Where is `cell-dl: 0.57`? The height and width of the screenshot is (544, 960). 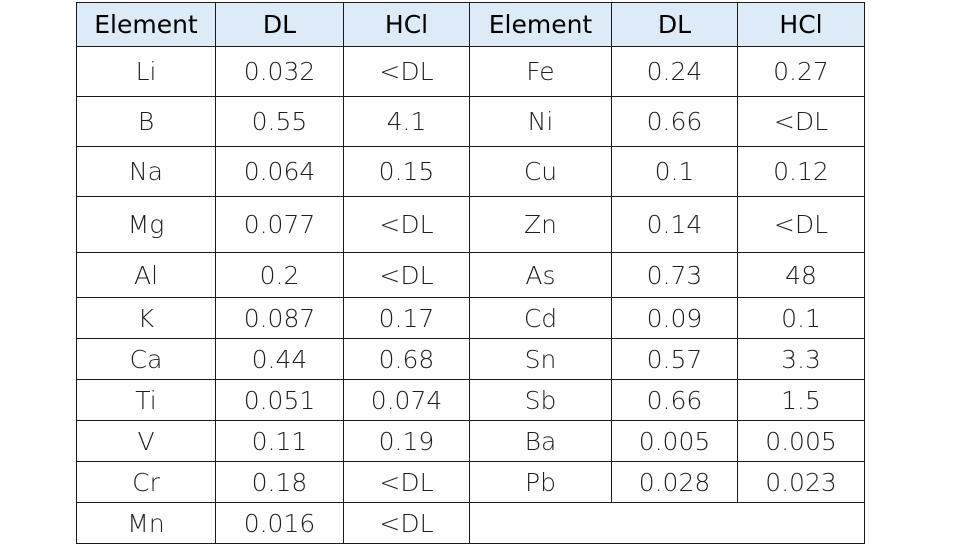
cell-dl: 0.57 is located at coordinates (674, 359).